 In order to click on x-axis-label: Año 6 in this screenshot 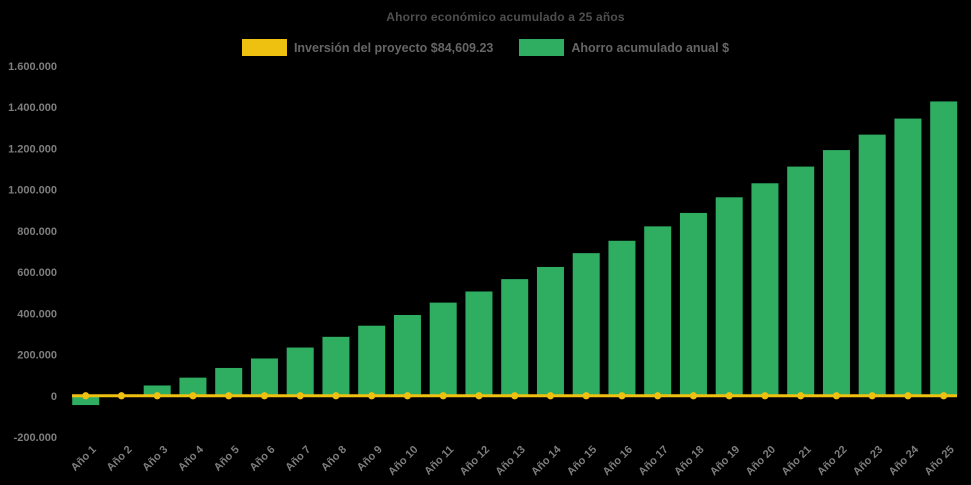, I will do `click(262, 459)`.